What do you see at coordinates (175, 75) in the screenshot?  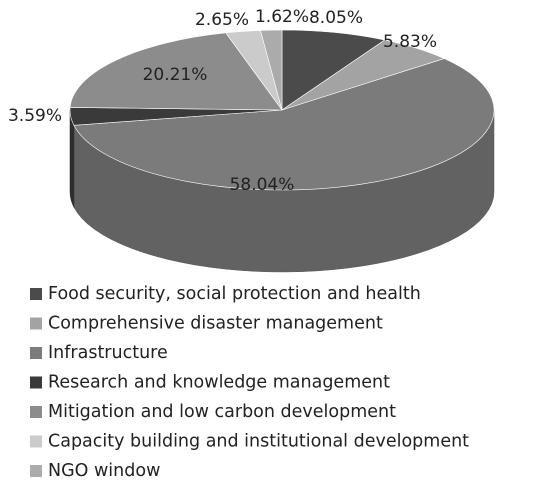 I see `data-label: 20.21%` at bounding box center [175, 75].